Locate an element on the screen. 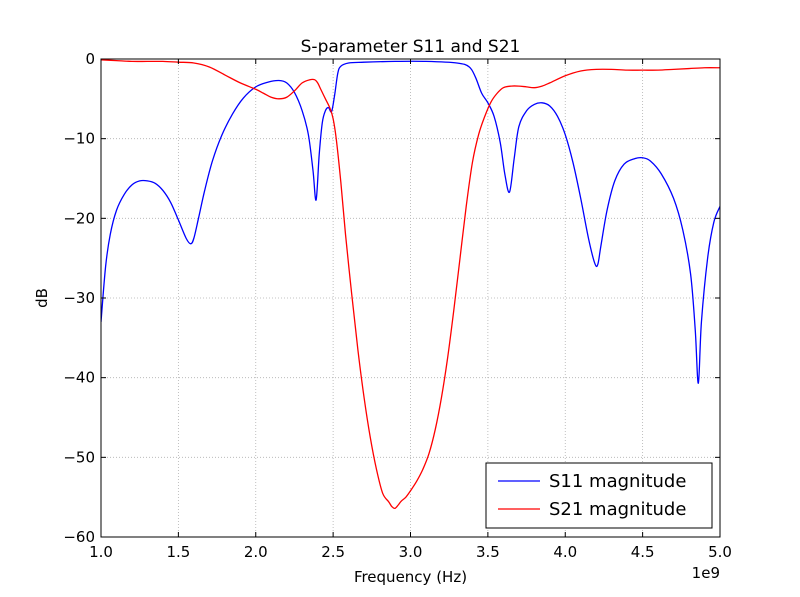  x-tick-label: 2.0 is located at coordinates (256, 552).